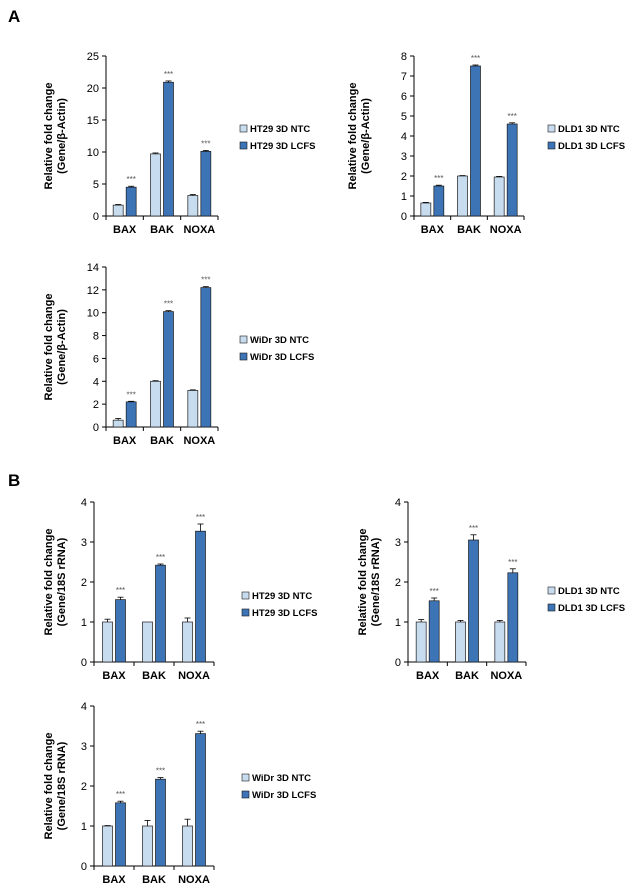 This screenshot has width=632, height=885. What do you see at coordinates (14, 480) in the screenshot?
I see `panel-label-b: B` at bounding box center [14, 480].